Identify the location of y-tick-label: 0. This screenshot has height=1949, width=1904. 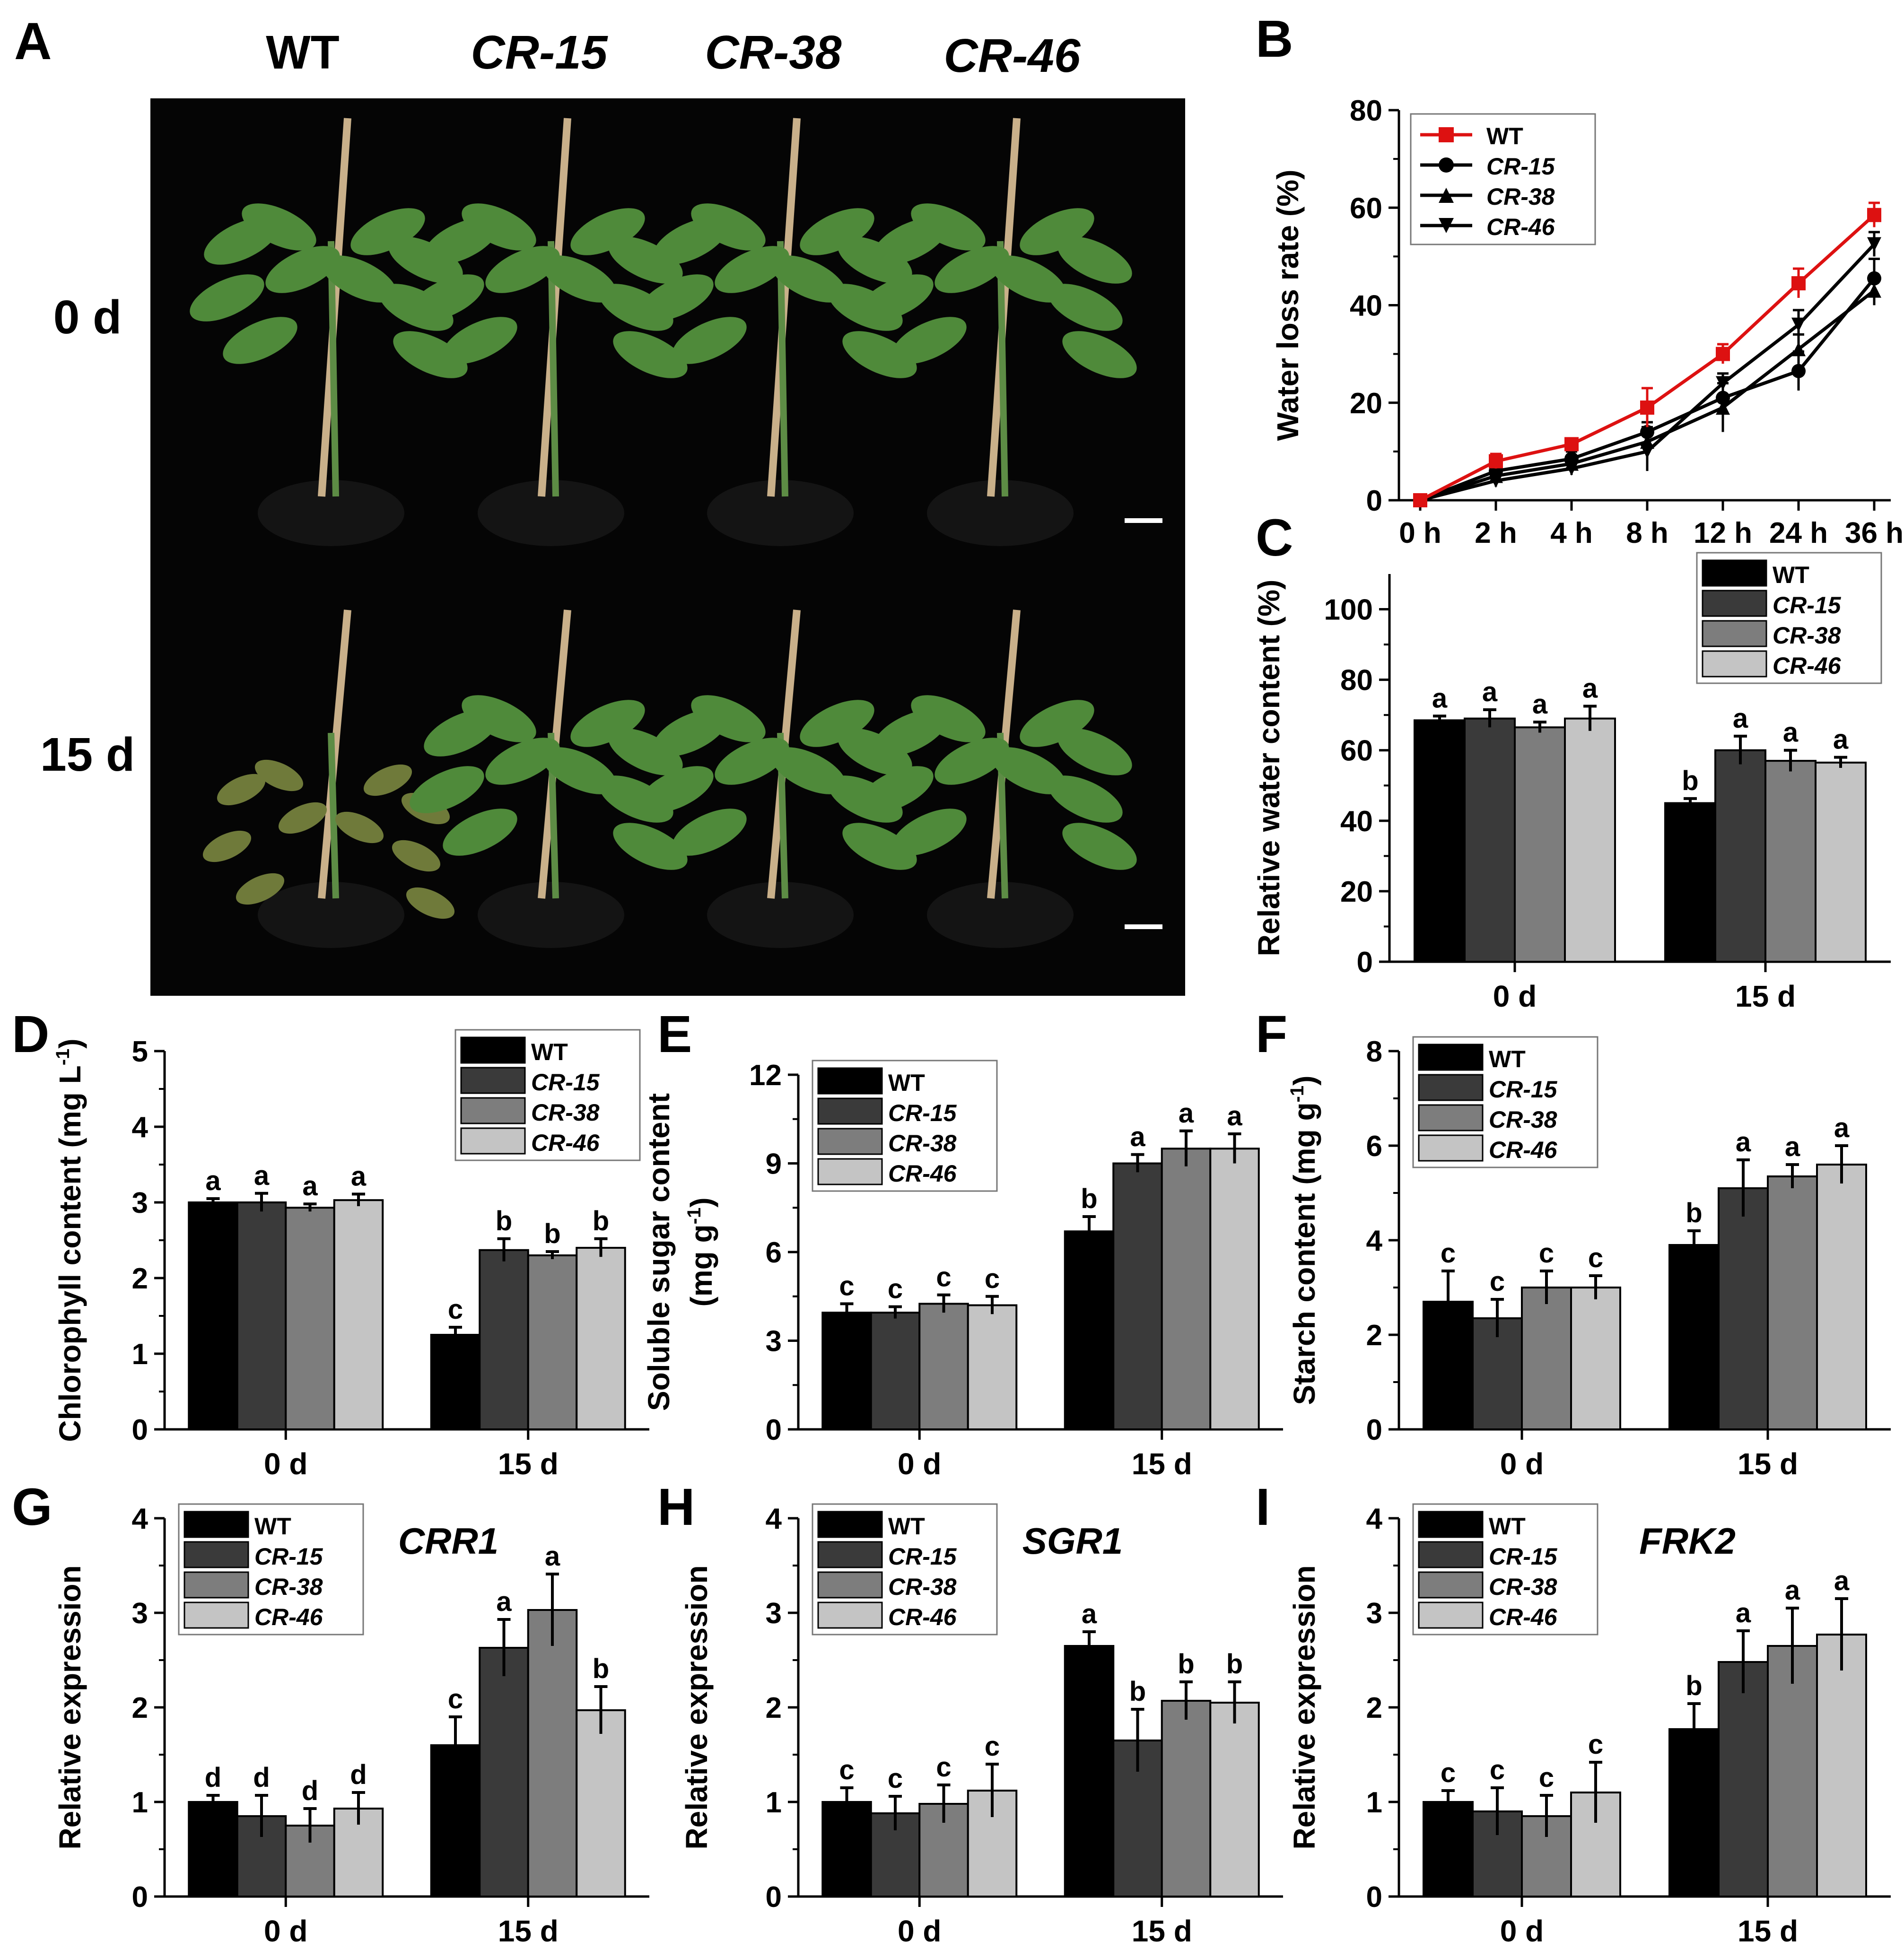
(774, 1430).